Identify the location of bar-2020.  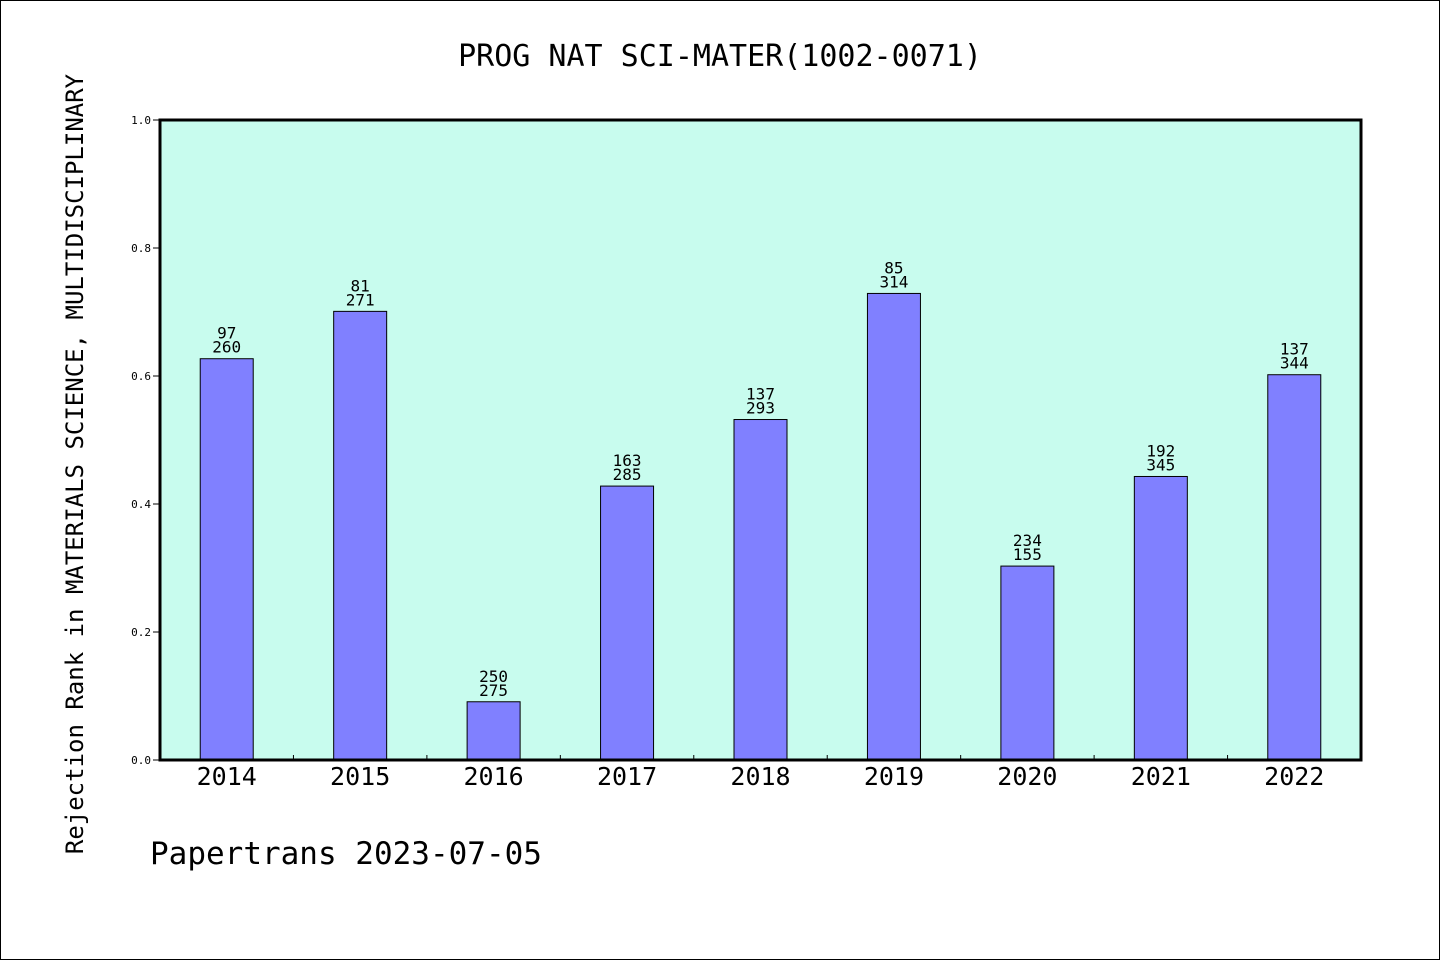
(1027, 663).